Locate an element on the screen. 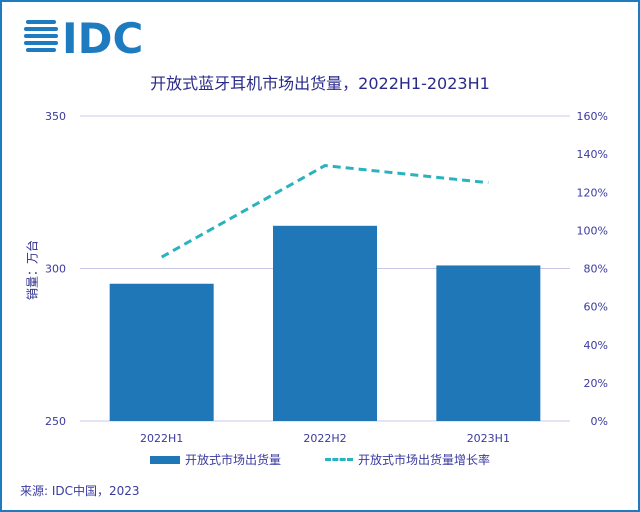  chart-title: 开放式蓝牙耳机市场出货量，2022H1-2023H1 is located at coordinates (320, 83).